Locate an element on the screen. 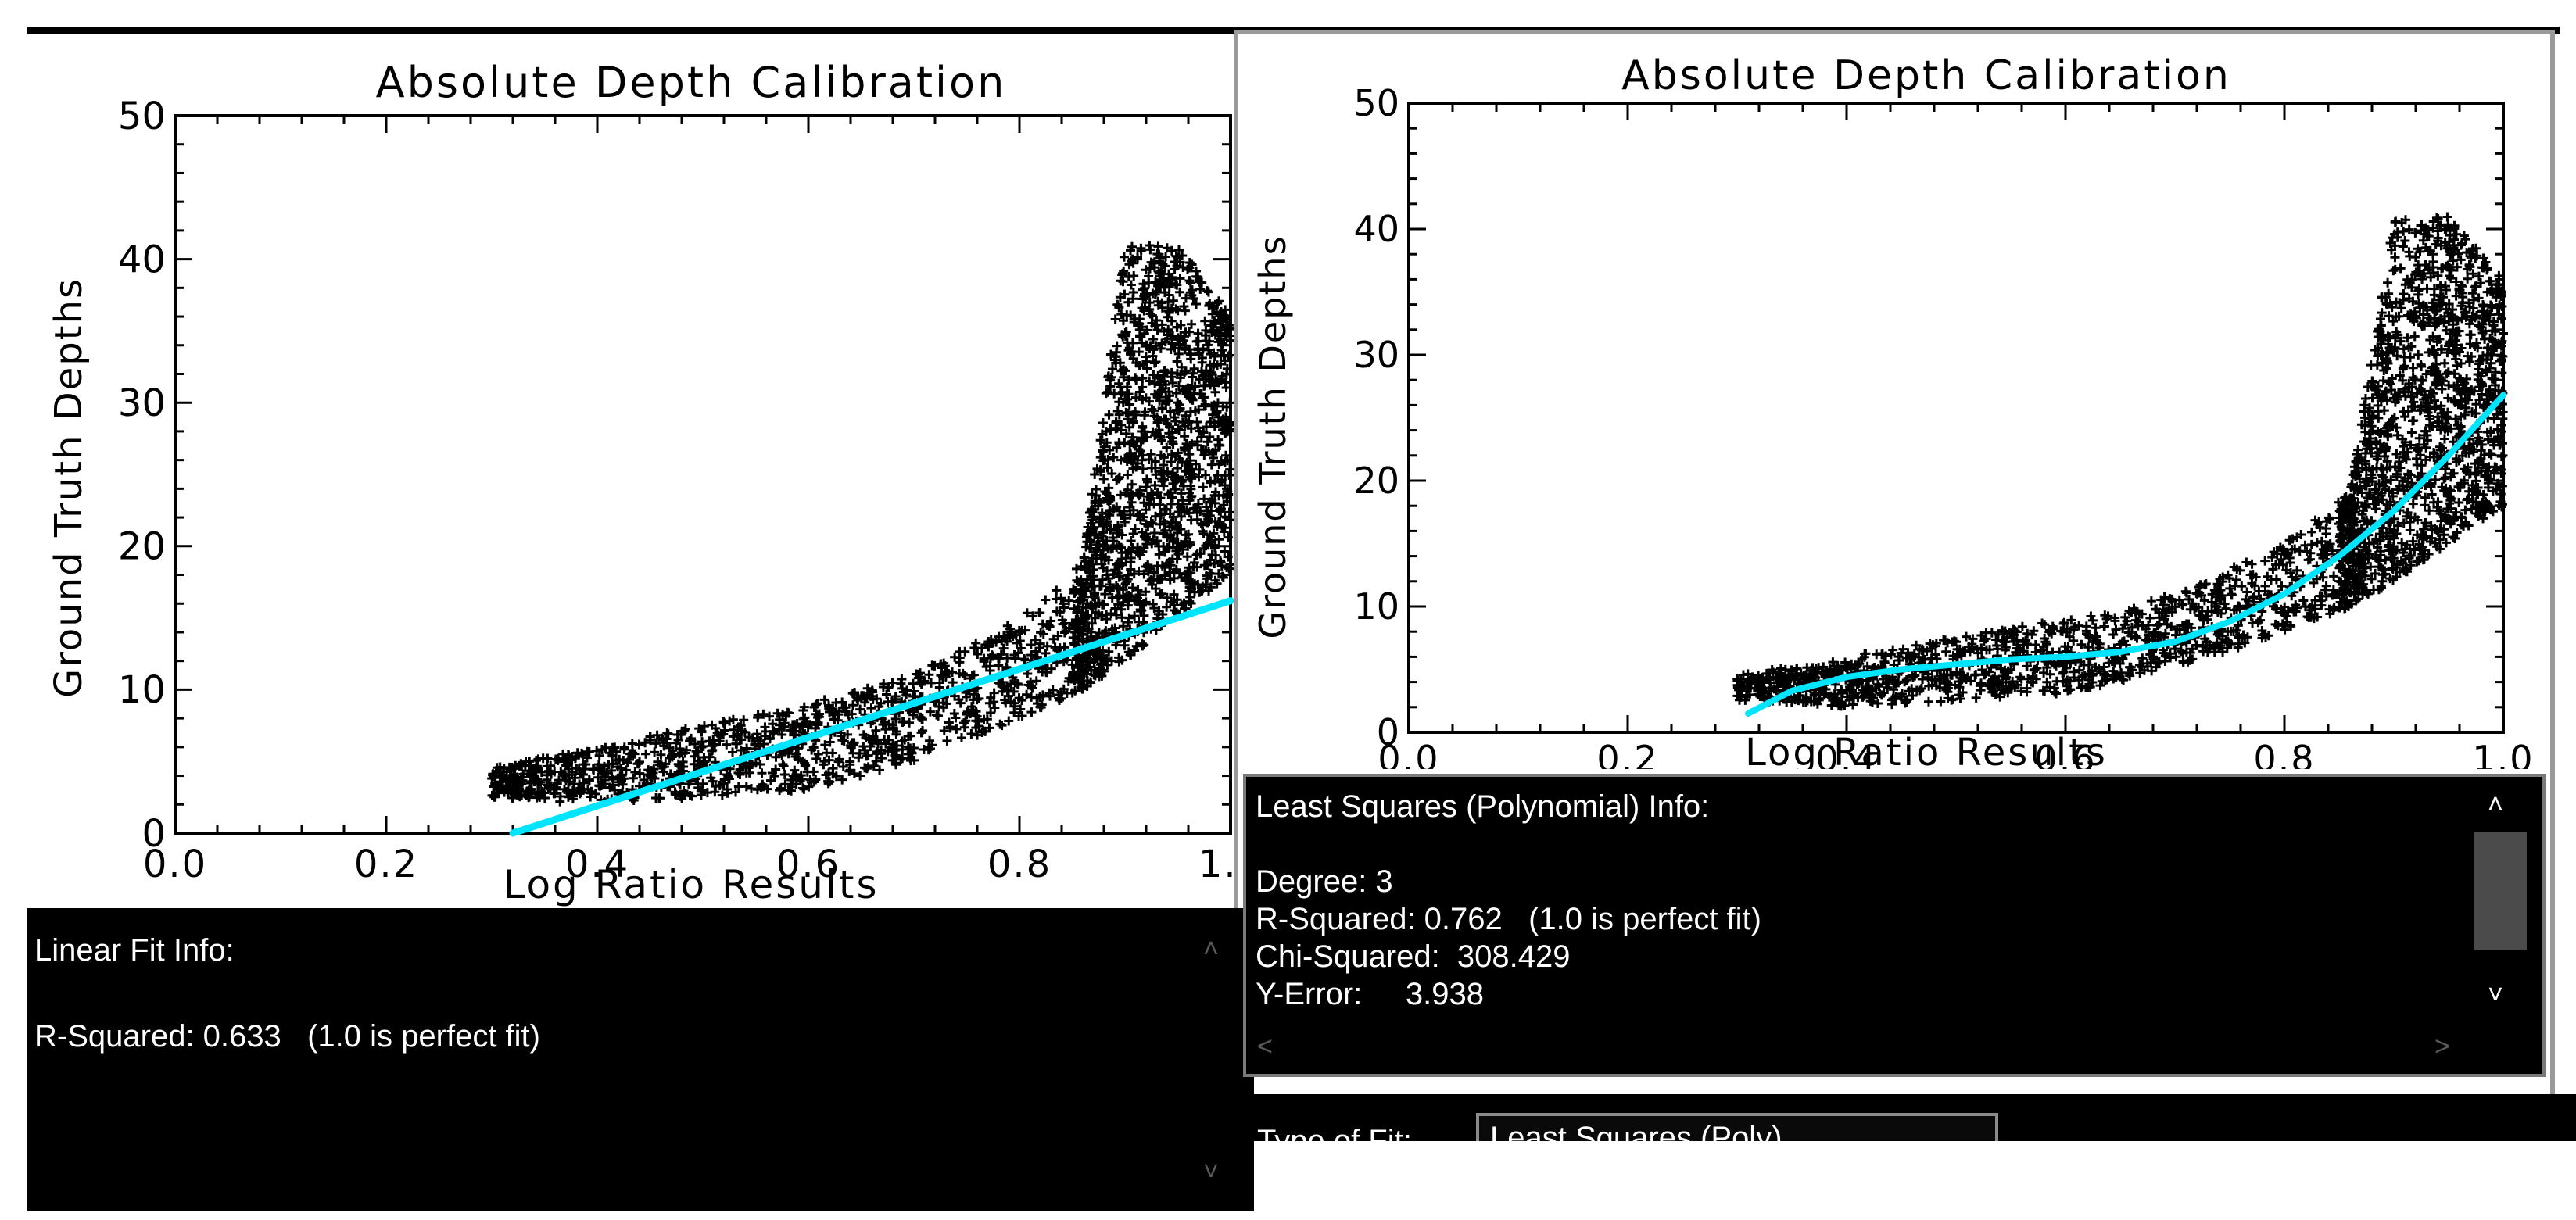 This screenshot has height=1220, width=2576. x-tick-label: 0.0 is located at coordinates (175, 864).